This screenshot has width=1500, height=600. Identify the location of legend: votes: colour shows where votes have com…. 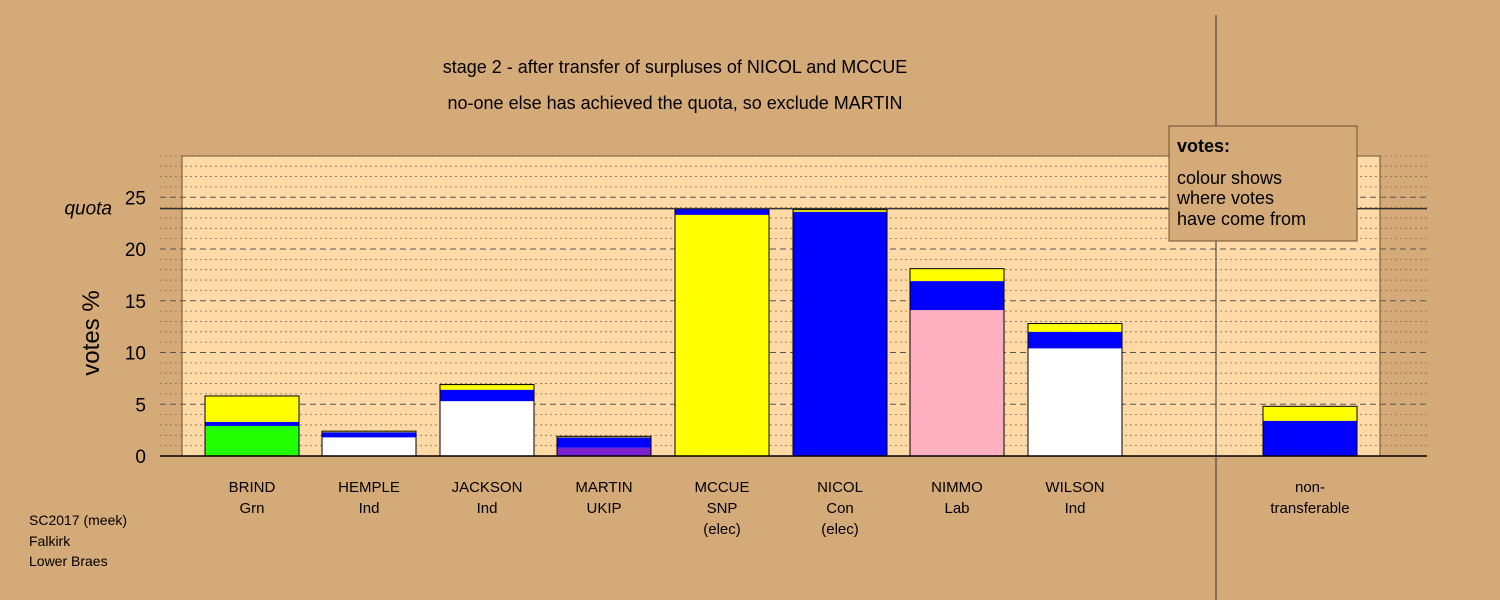
(1263, 183).